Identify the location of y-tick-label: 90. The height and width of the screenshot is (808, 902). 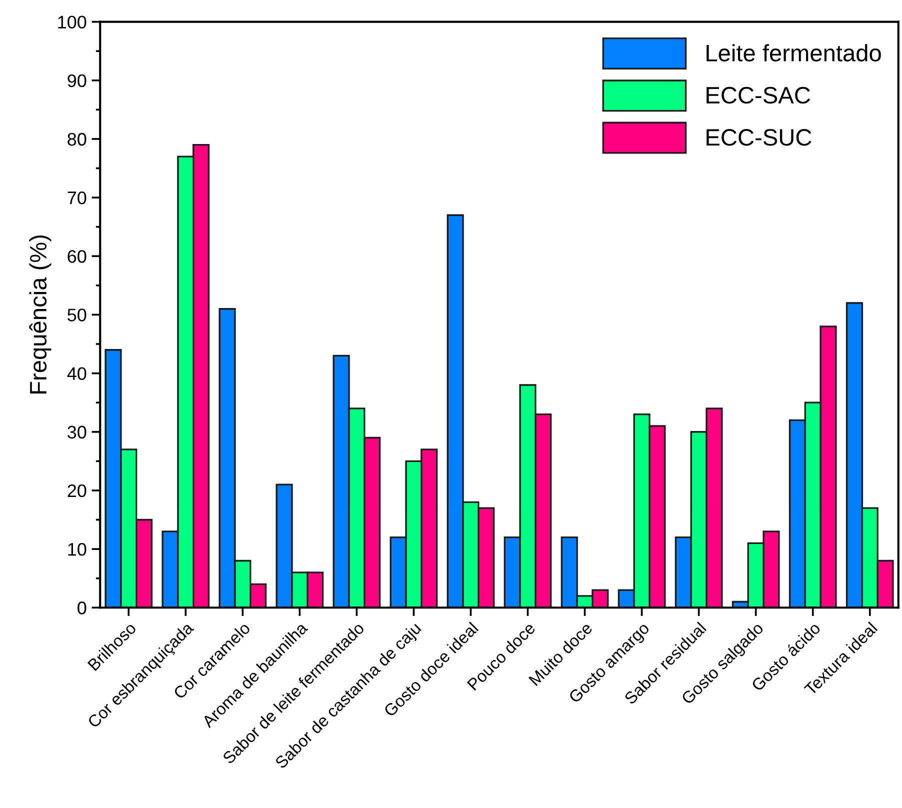
(77, 81).